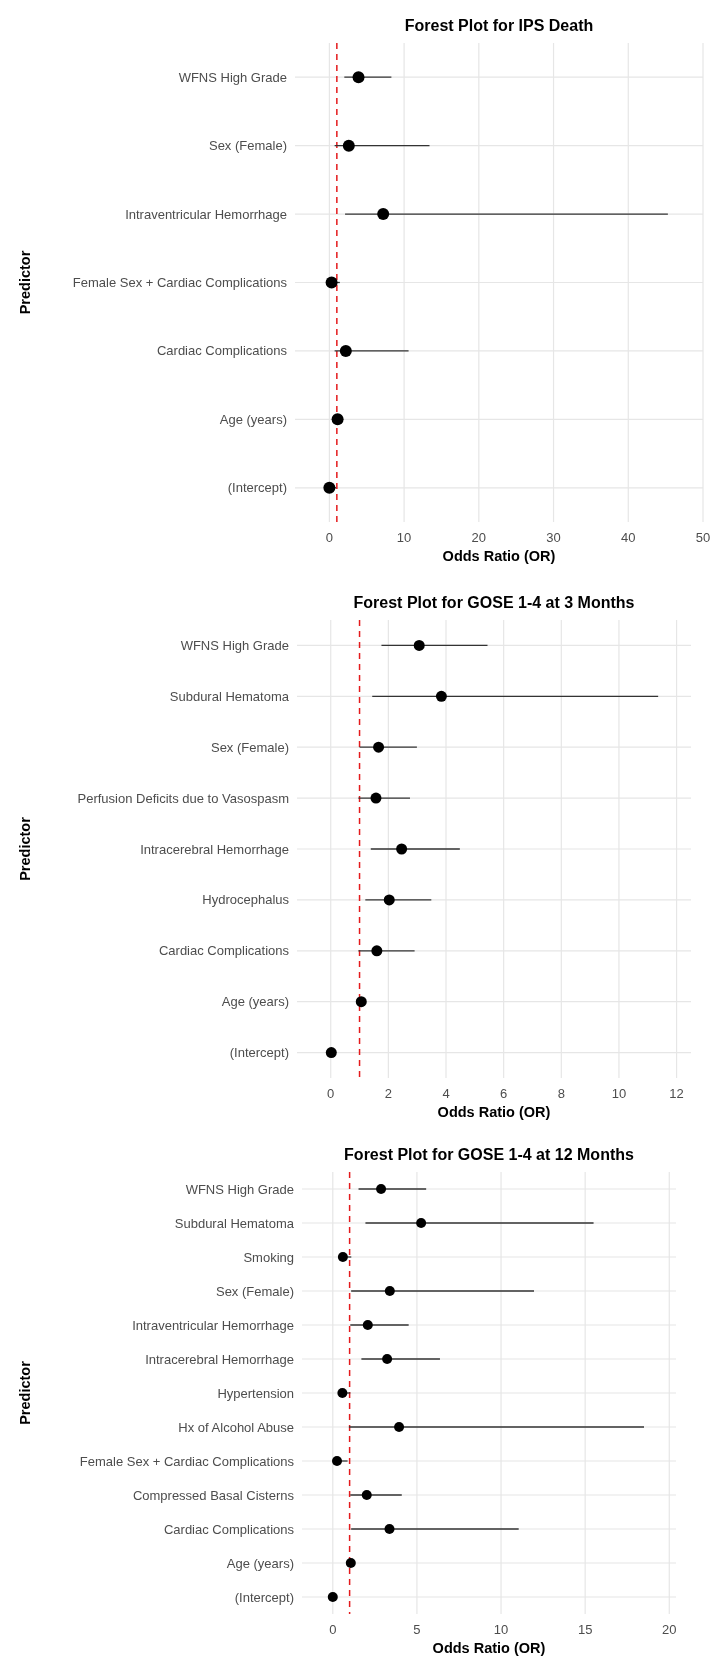 Image resolution: width=718 pixels, height=1674 pixels. What do you see at coordinates (504, 1093) in the screenshot?
I see `x-tick-label: 6` at bounding box center [504, 1093].